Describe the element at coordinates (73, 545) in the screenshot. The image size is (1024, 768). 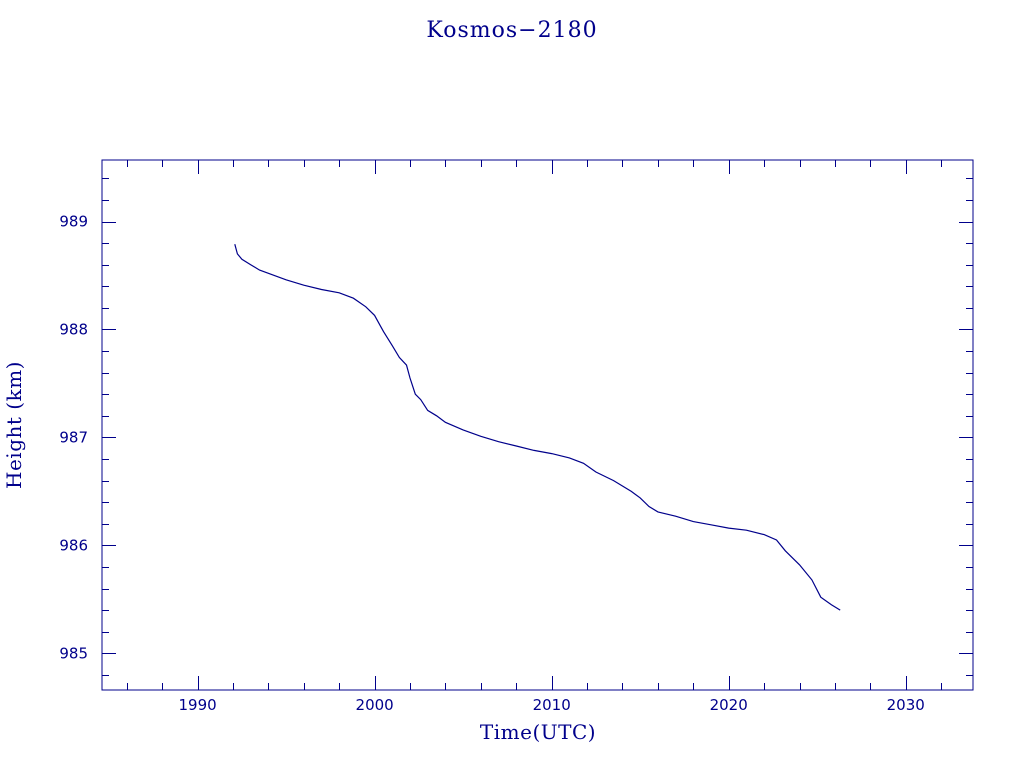
I see `y-tick-label: 986` at that location.